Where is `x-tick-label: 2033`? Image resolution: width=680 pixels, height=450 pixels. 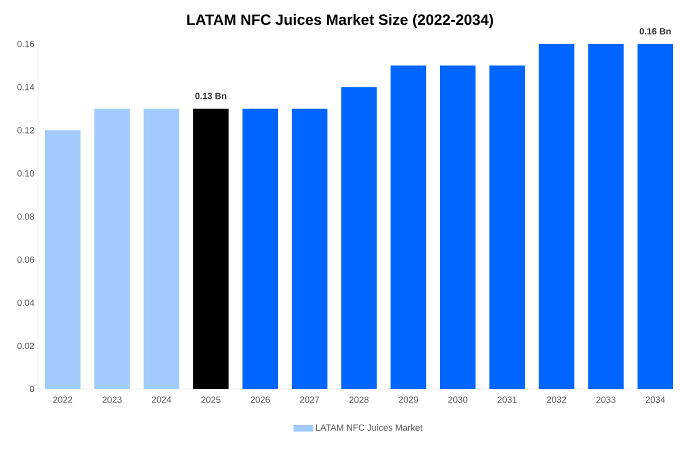 x-tick-label: 2033 is located at coordinates (606, 399).